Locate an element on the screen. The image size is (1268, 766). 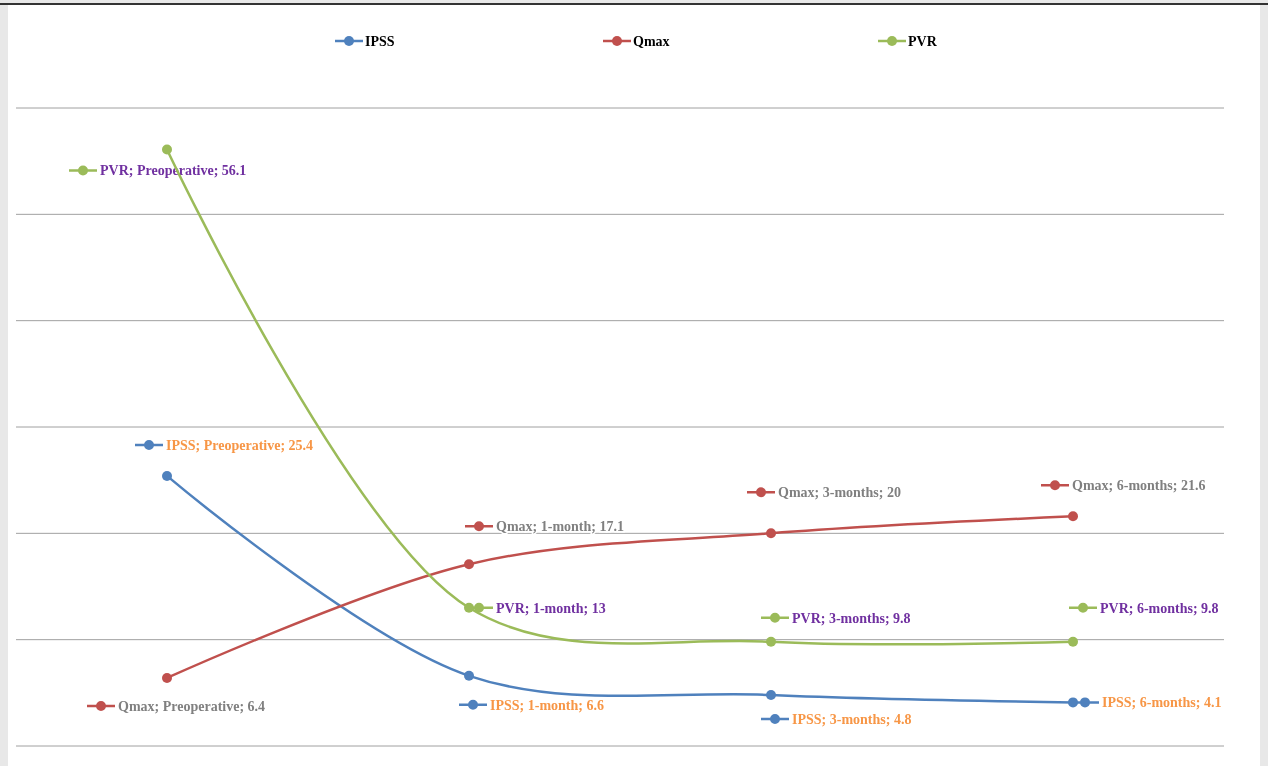
data-label: PVR; 3-months; 9.8 is located at coordinates (851, 618).